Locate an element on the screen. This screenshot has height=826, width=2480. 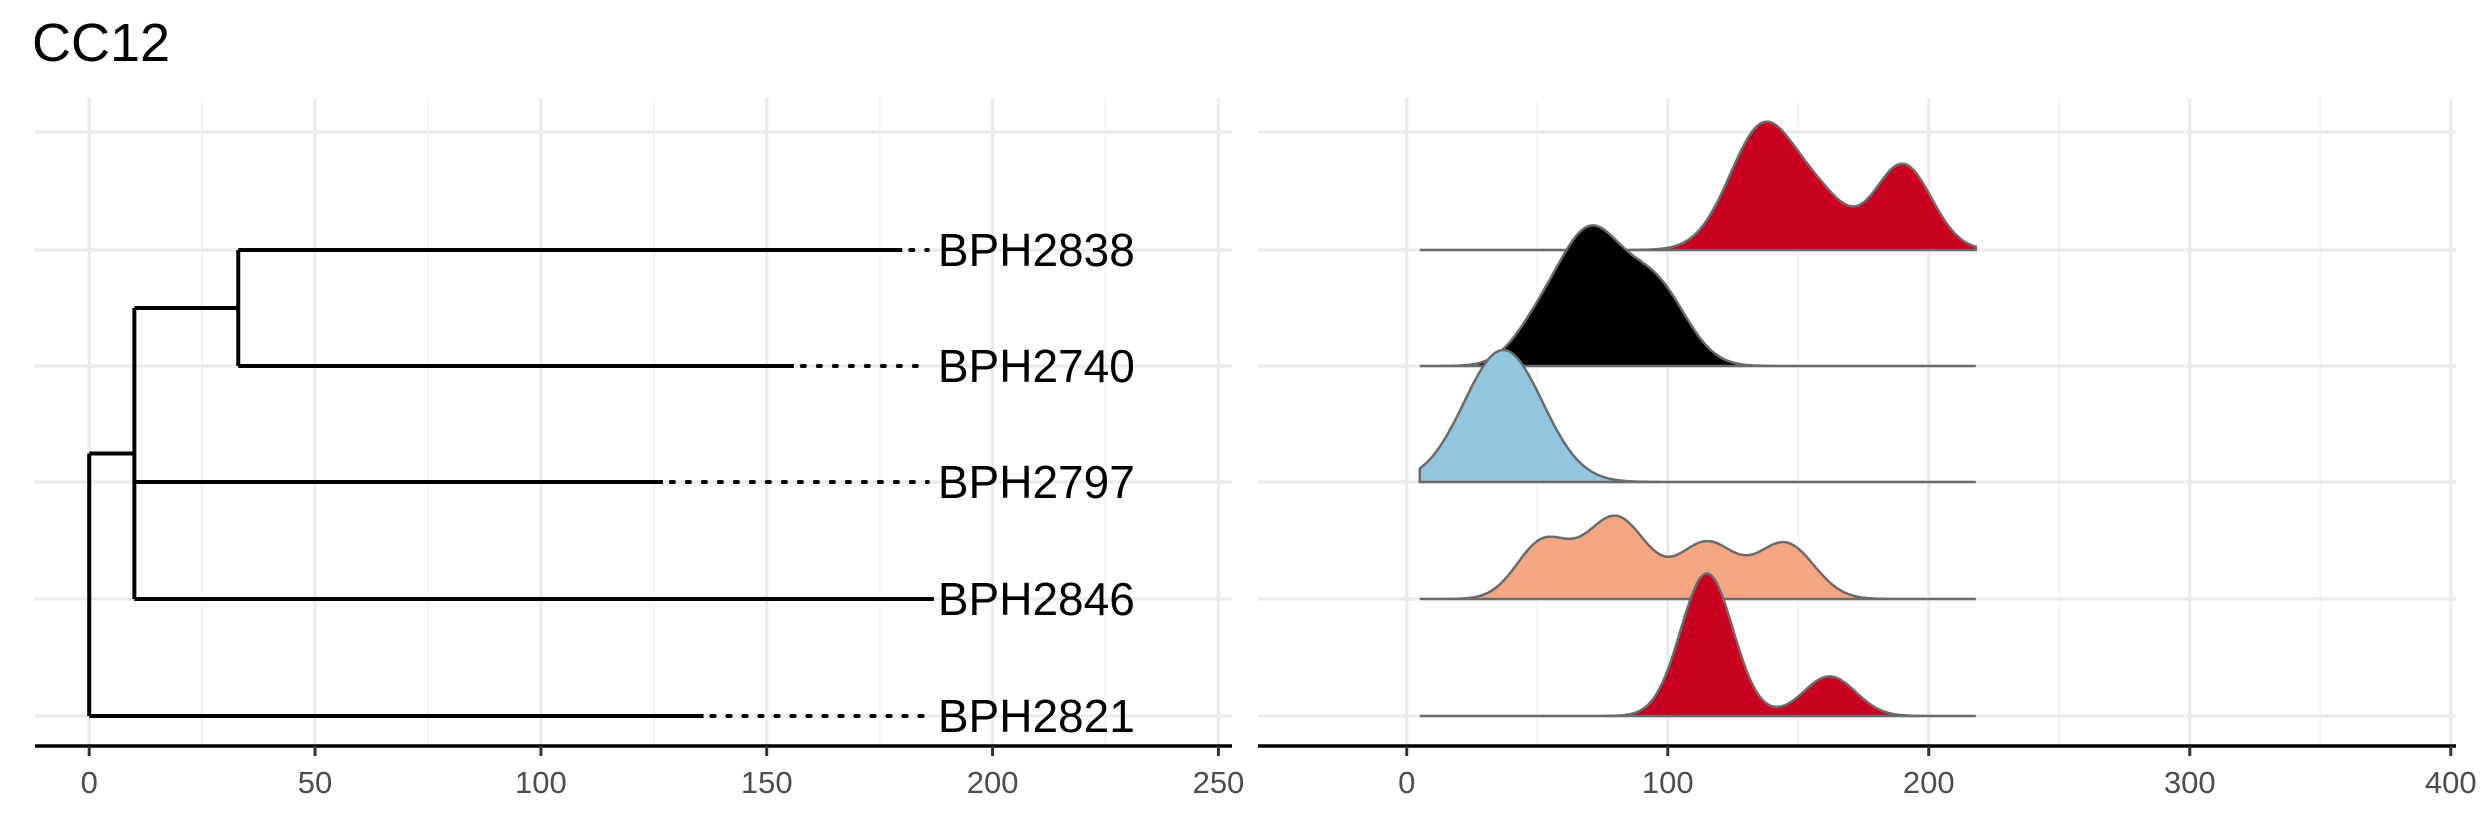
density-ridge-BPH2821 is located at coordinates (1697, 645).